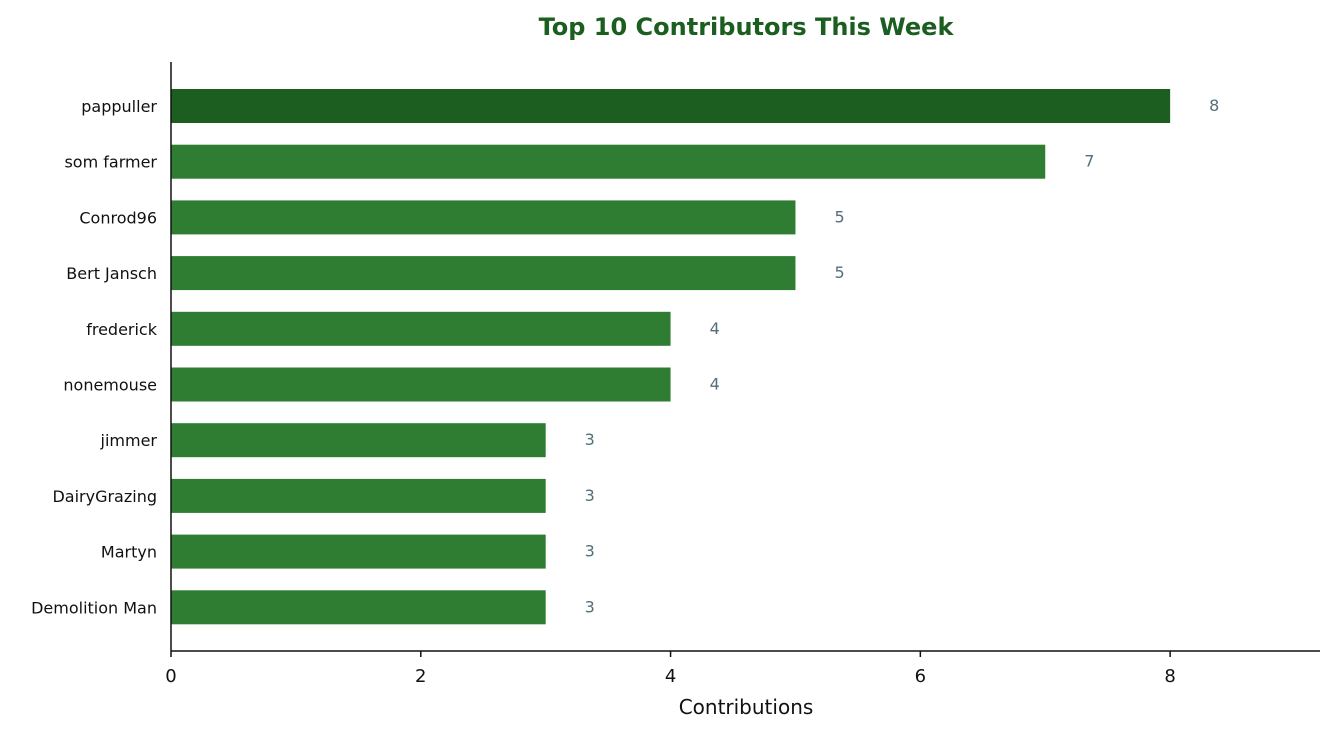 The height and width of the screenshot is (735, 1335). Describe the element at coordinates (122, 329) in the screenshot. I see `category-label: frederick` at that location.